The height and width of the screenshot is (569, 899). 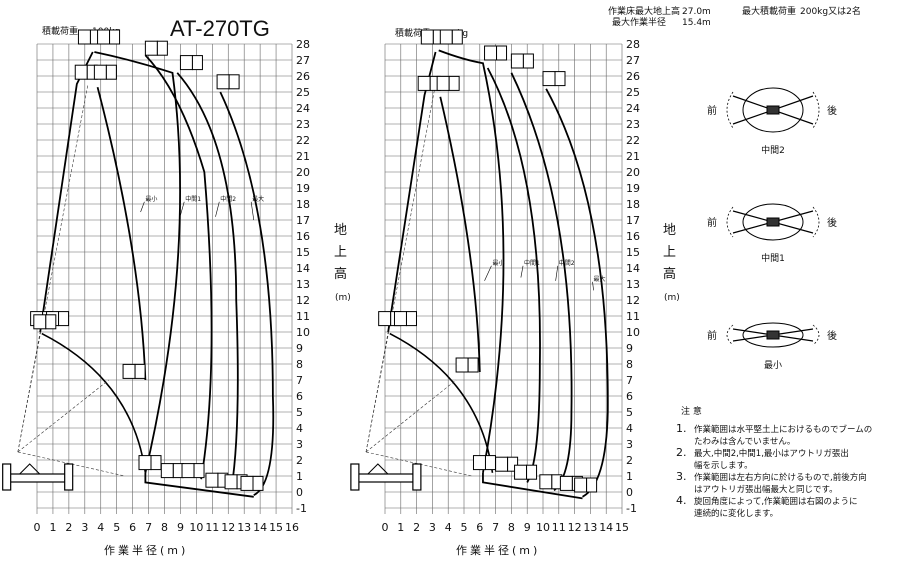 I want to click on x-tick-label: 8, so click(x=511, y=527).